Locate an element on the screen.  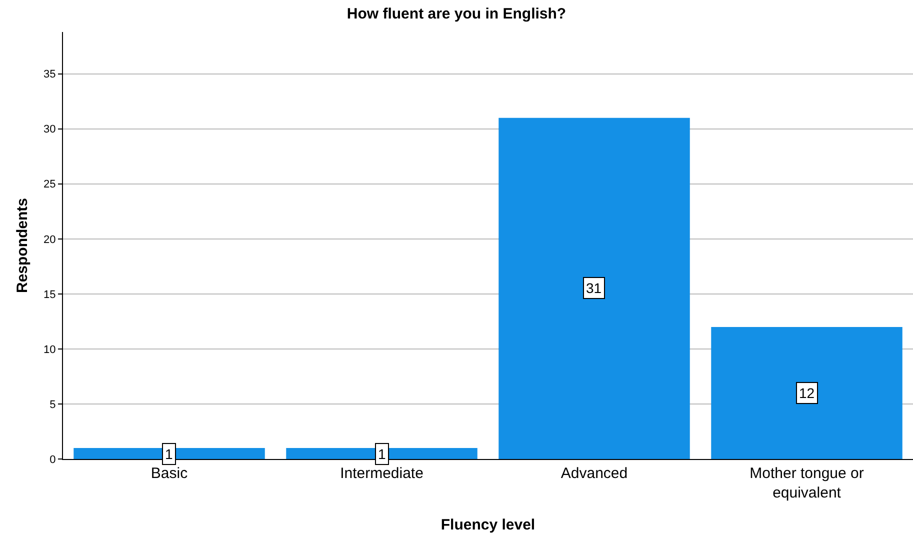
data-label: 12 is located at coordinates (807, 393).